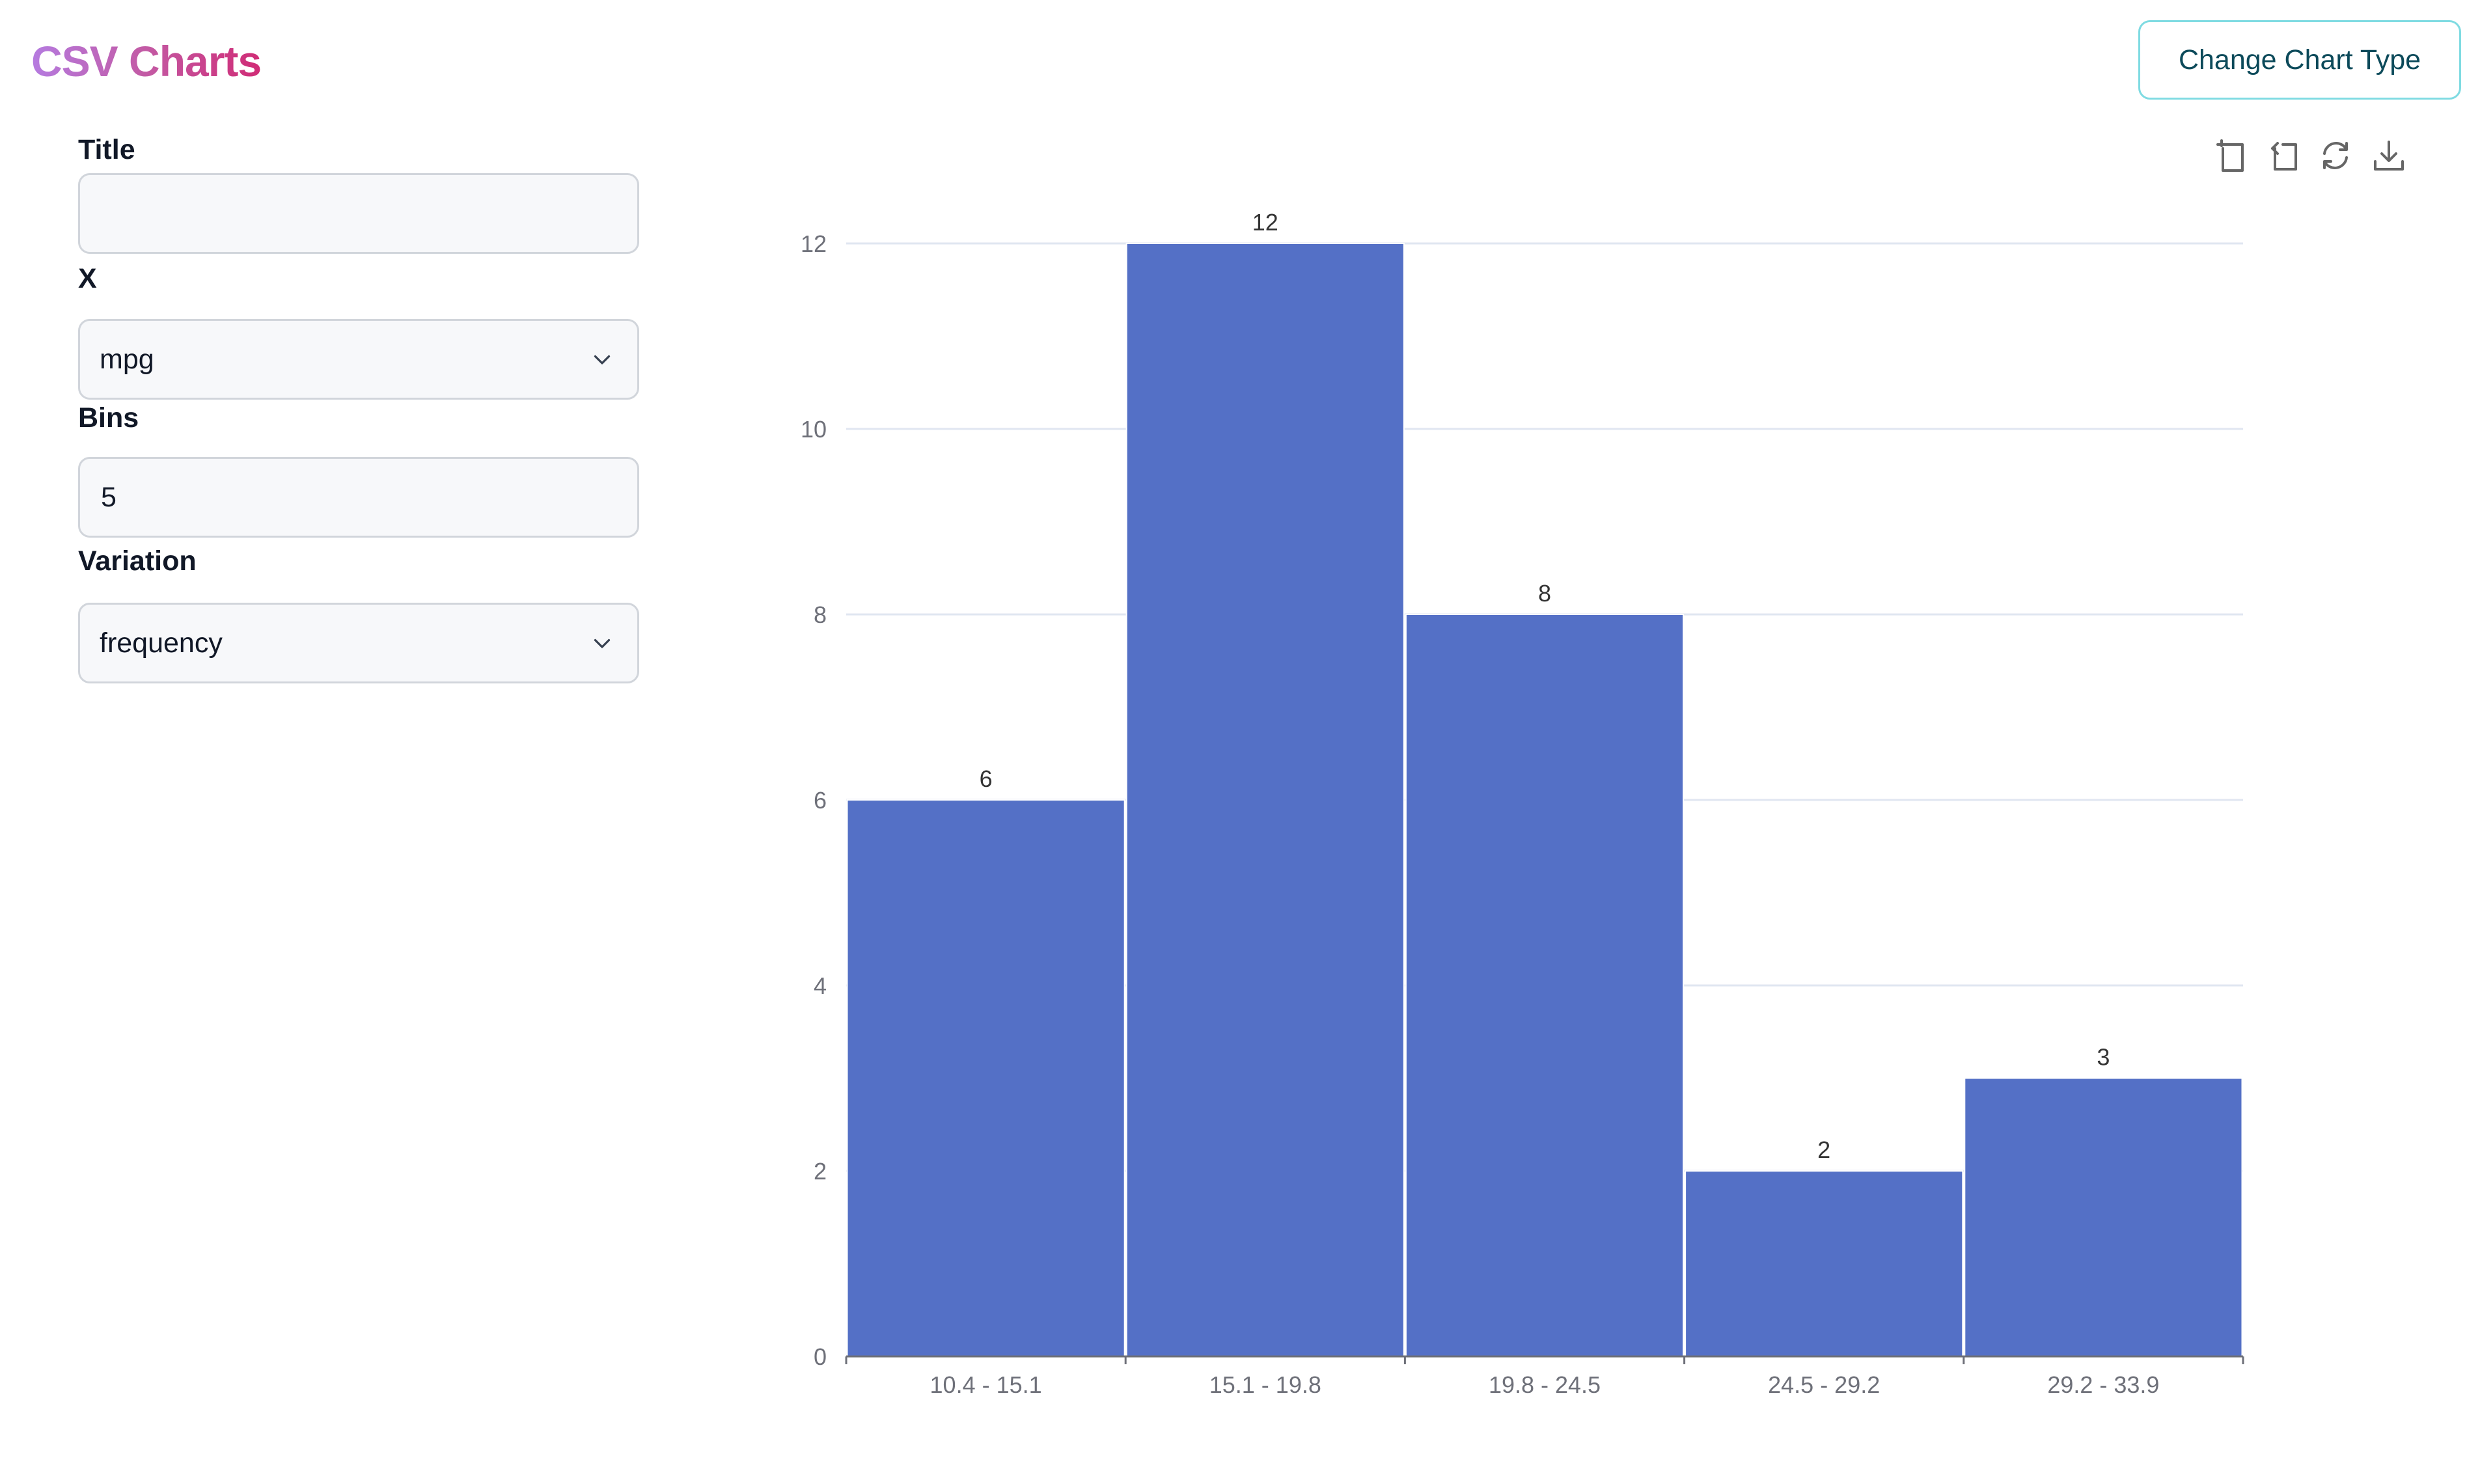 This screenshot has width=2480, height=1484. What do you see at coordinates (986, 1384) in the screenshot?
I see `x-tick-label: 10.4 - 15.1` at bounding box center [986, 1384].